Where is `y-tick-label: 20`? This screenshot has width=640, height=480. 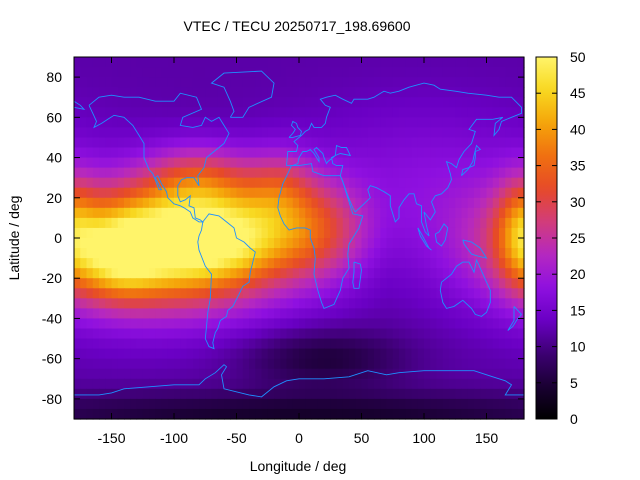
y-tick-label: 20 is located at coordinates (54, 198).